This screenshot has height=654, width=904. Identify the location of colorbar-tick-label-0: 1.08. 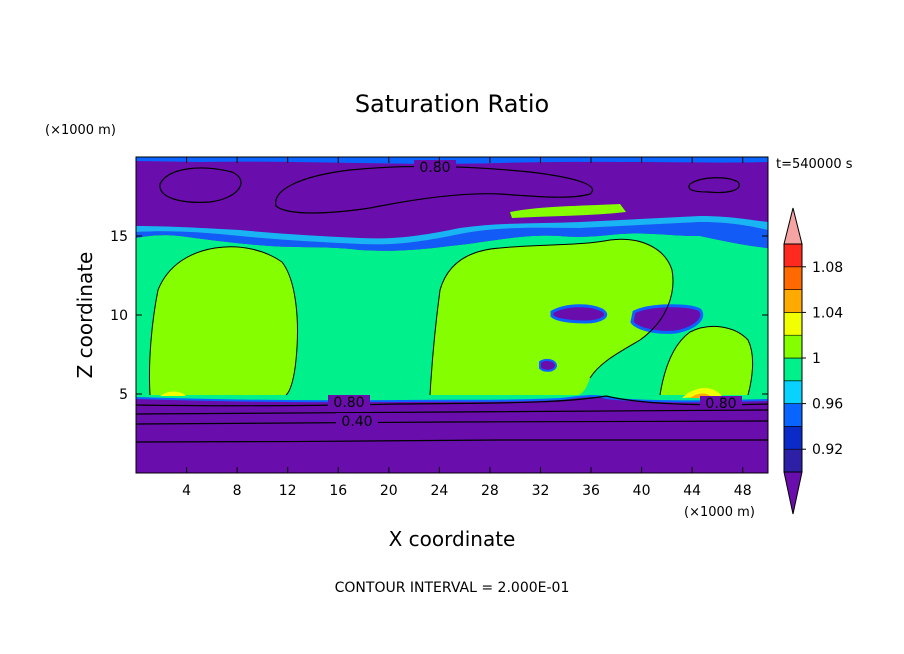
(827, 268).